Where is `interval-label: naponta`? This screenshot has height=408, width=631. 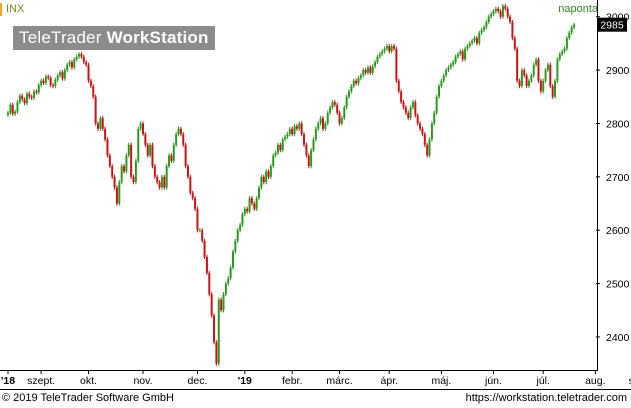
interval-label: naponta is located at coordinates (578, 9).